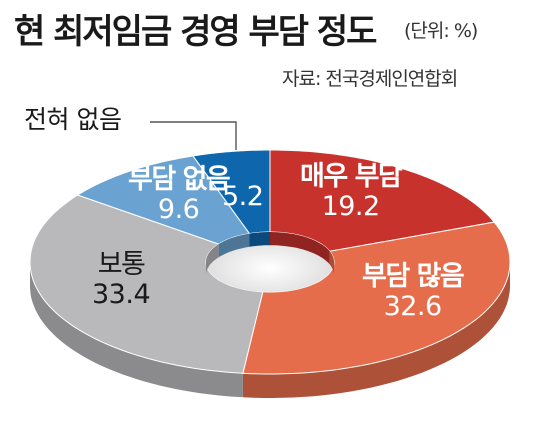 The width and height of the screenshot is (540, 422). Describe the element at coordinates (193, 135) in the screenshot. I see `leader-line` at that location.